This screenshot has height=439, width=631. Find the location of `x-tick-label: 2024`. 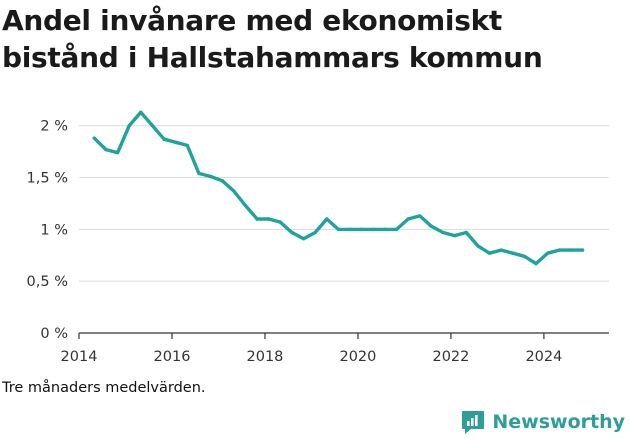

x-tick-label: 2024 is located at coordinates (543, 357).